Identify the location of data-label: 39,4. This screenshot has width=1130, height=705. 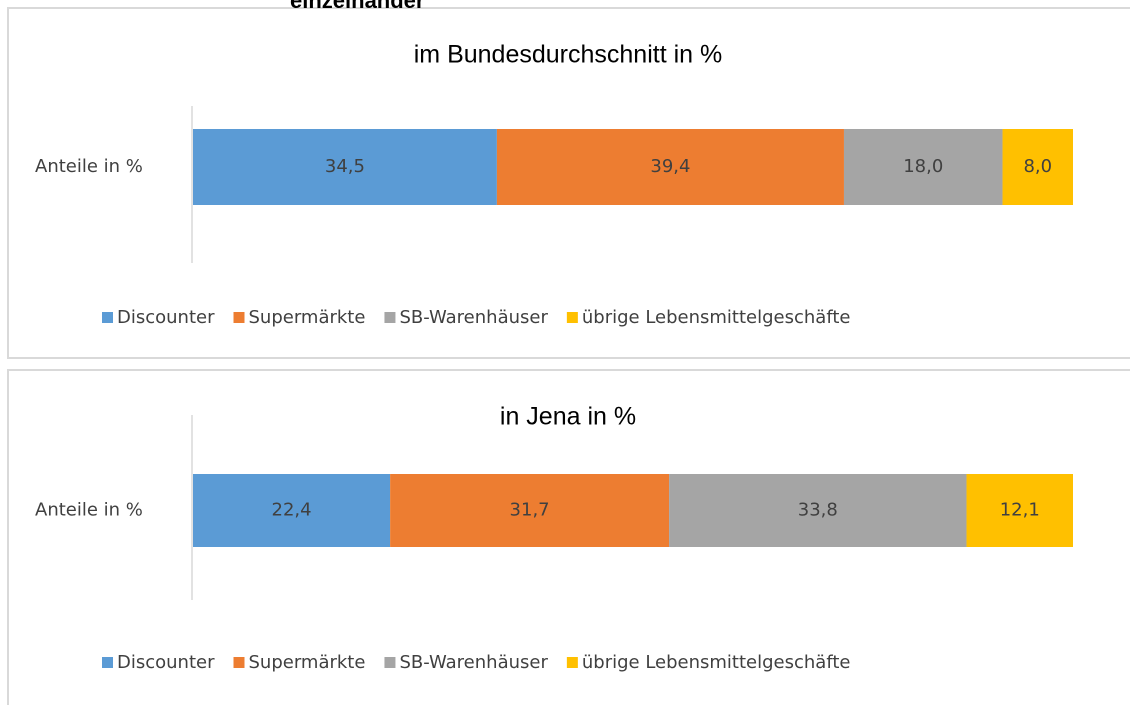
(670, 166).